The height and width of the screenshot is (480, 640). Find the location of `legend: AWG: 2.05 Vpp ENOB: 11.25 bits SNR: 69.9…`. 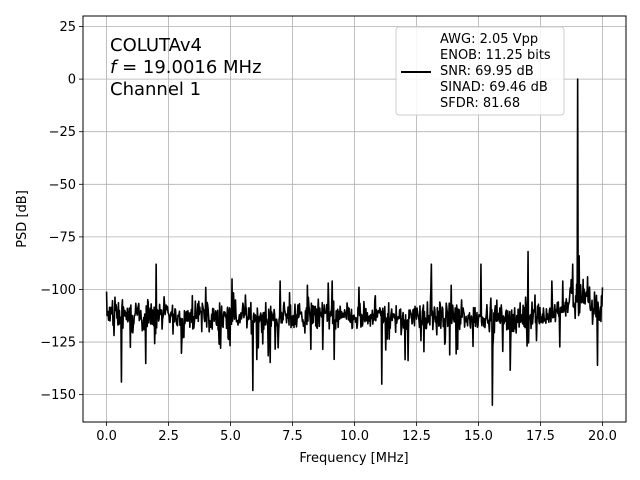

legend: AWG: 2.05 Vpp ENOB: 11.25 bits SNR: 69.9… is located at coordinates (480, 71).